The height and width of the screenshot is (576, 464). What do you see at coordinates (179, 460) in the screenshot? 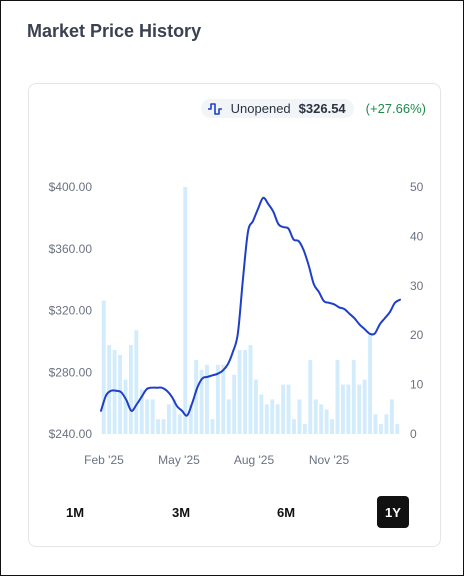
I see `x-axis-tick-label: May '25` at bounding box center [179, 460].